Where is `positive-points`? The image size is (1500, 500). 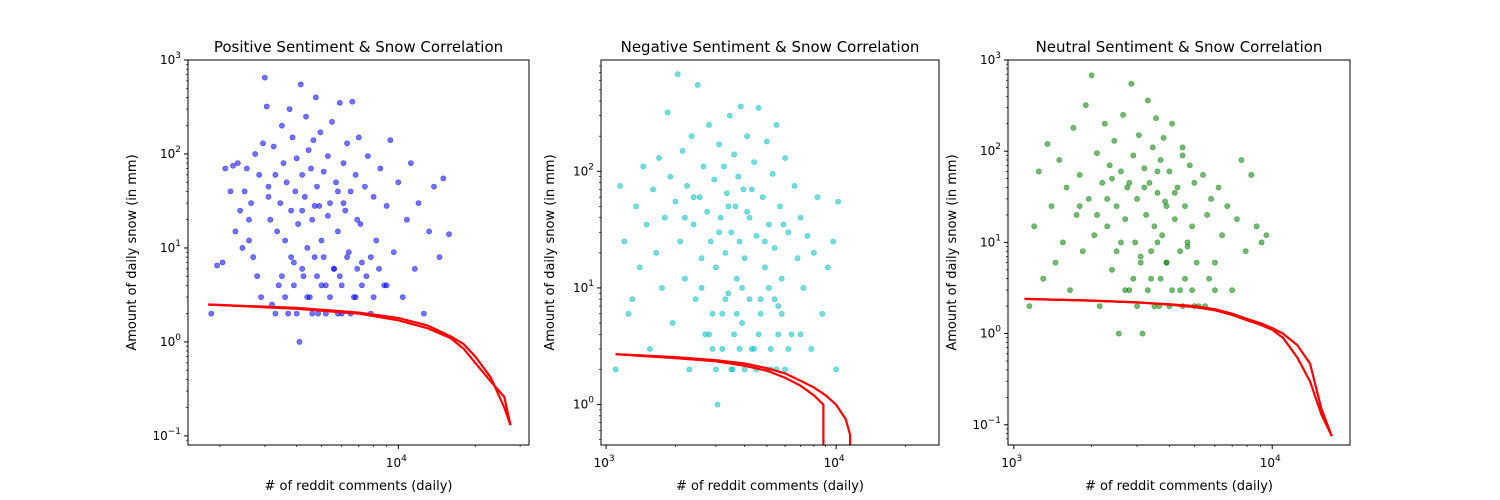
positive-points is located at coordinates (330, 209).